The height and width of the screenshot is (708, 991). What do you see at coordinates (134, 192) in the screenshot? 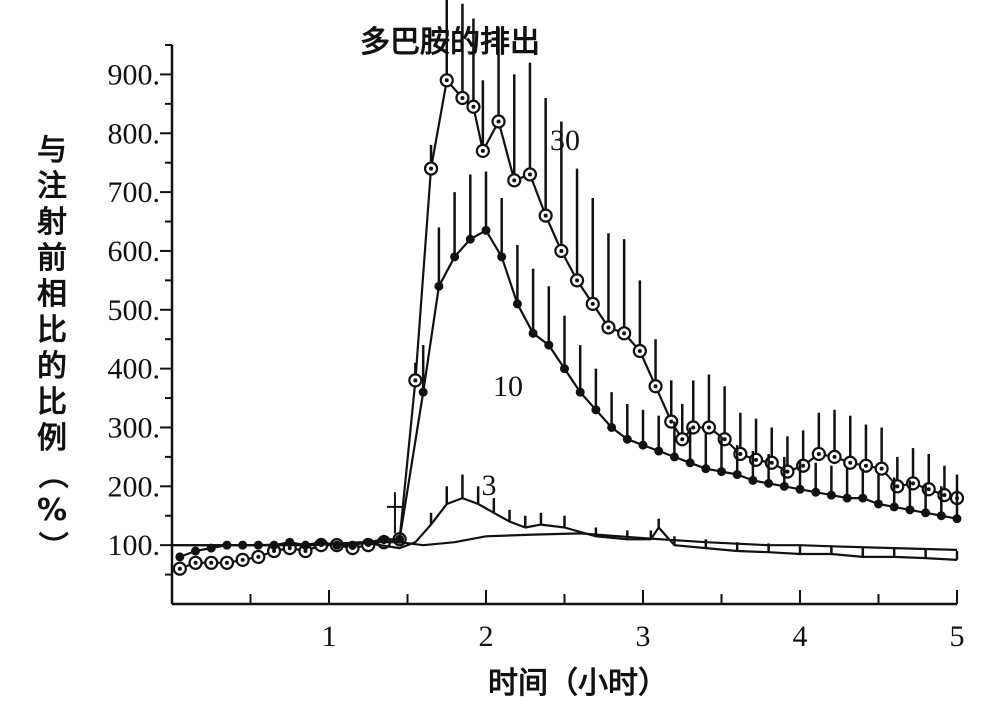
I see `y-tick-label: 700.` at bounding box center [134, 192].